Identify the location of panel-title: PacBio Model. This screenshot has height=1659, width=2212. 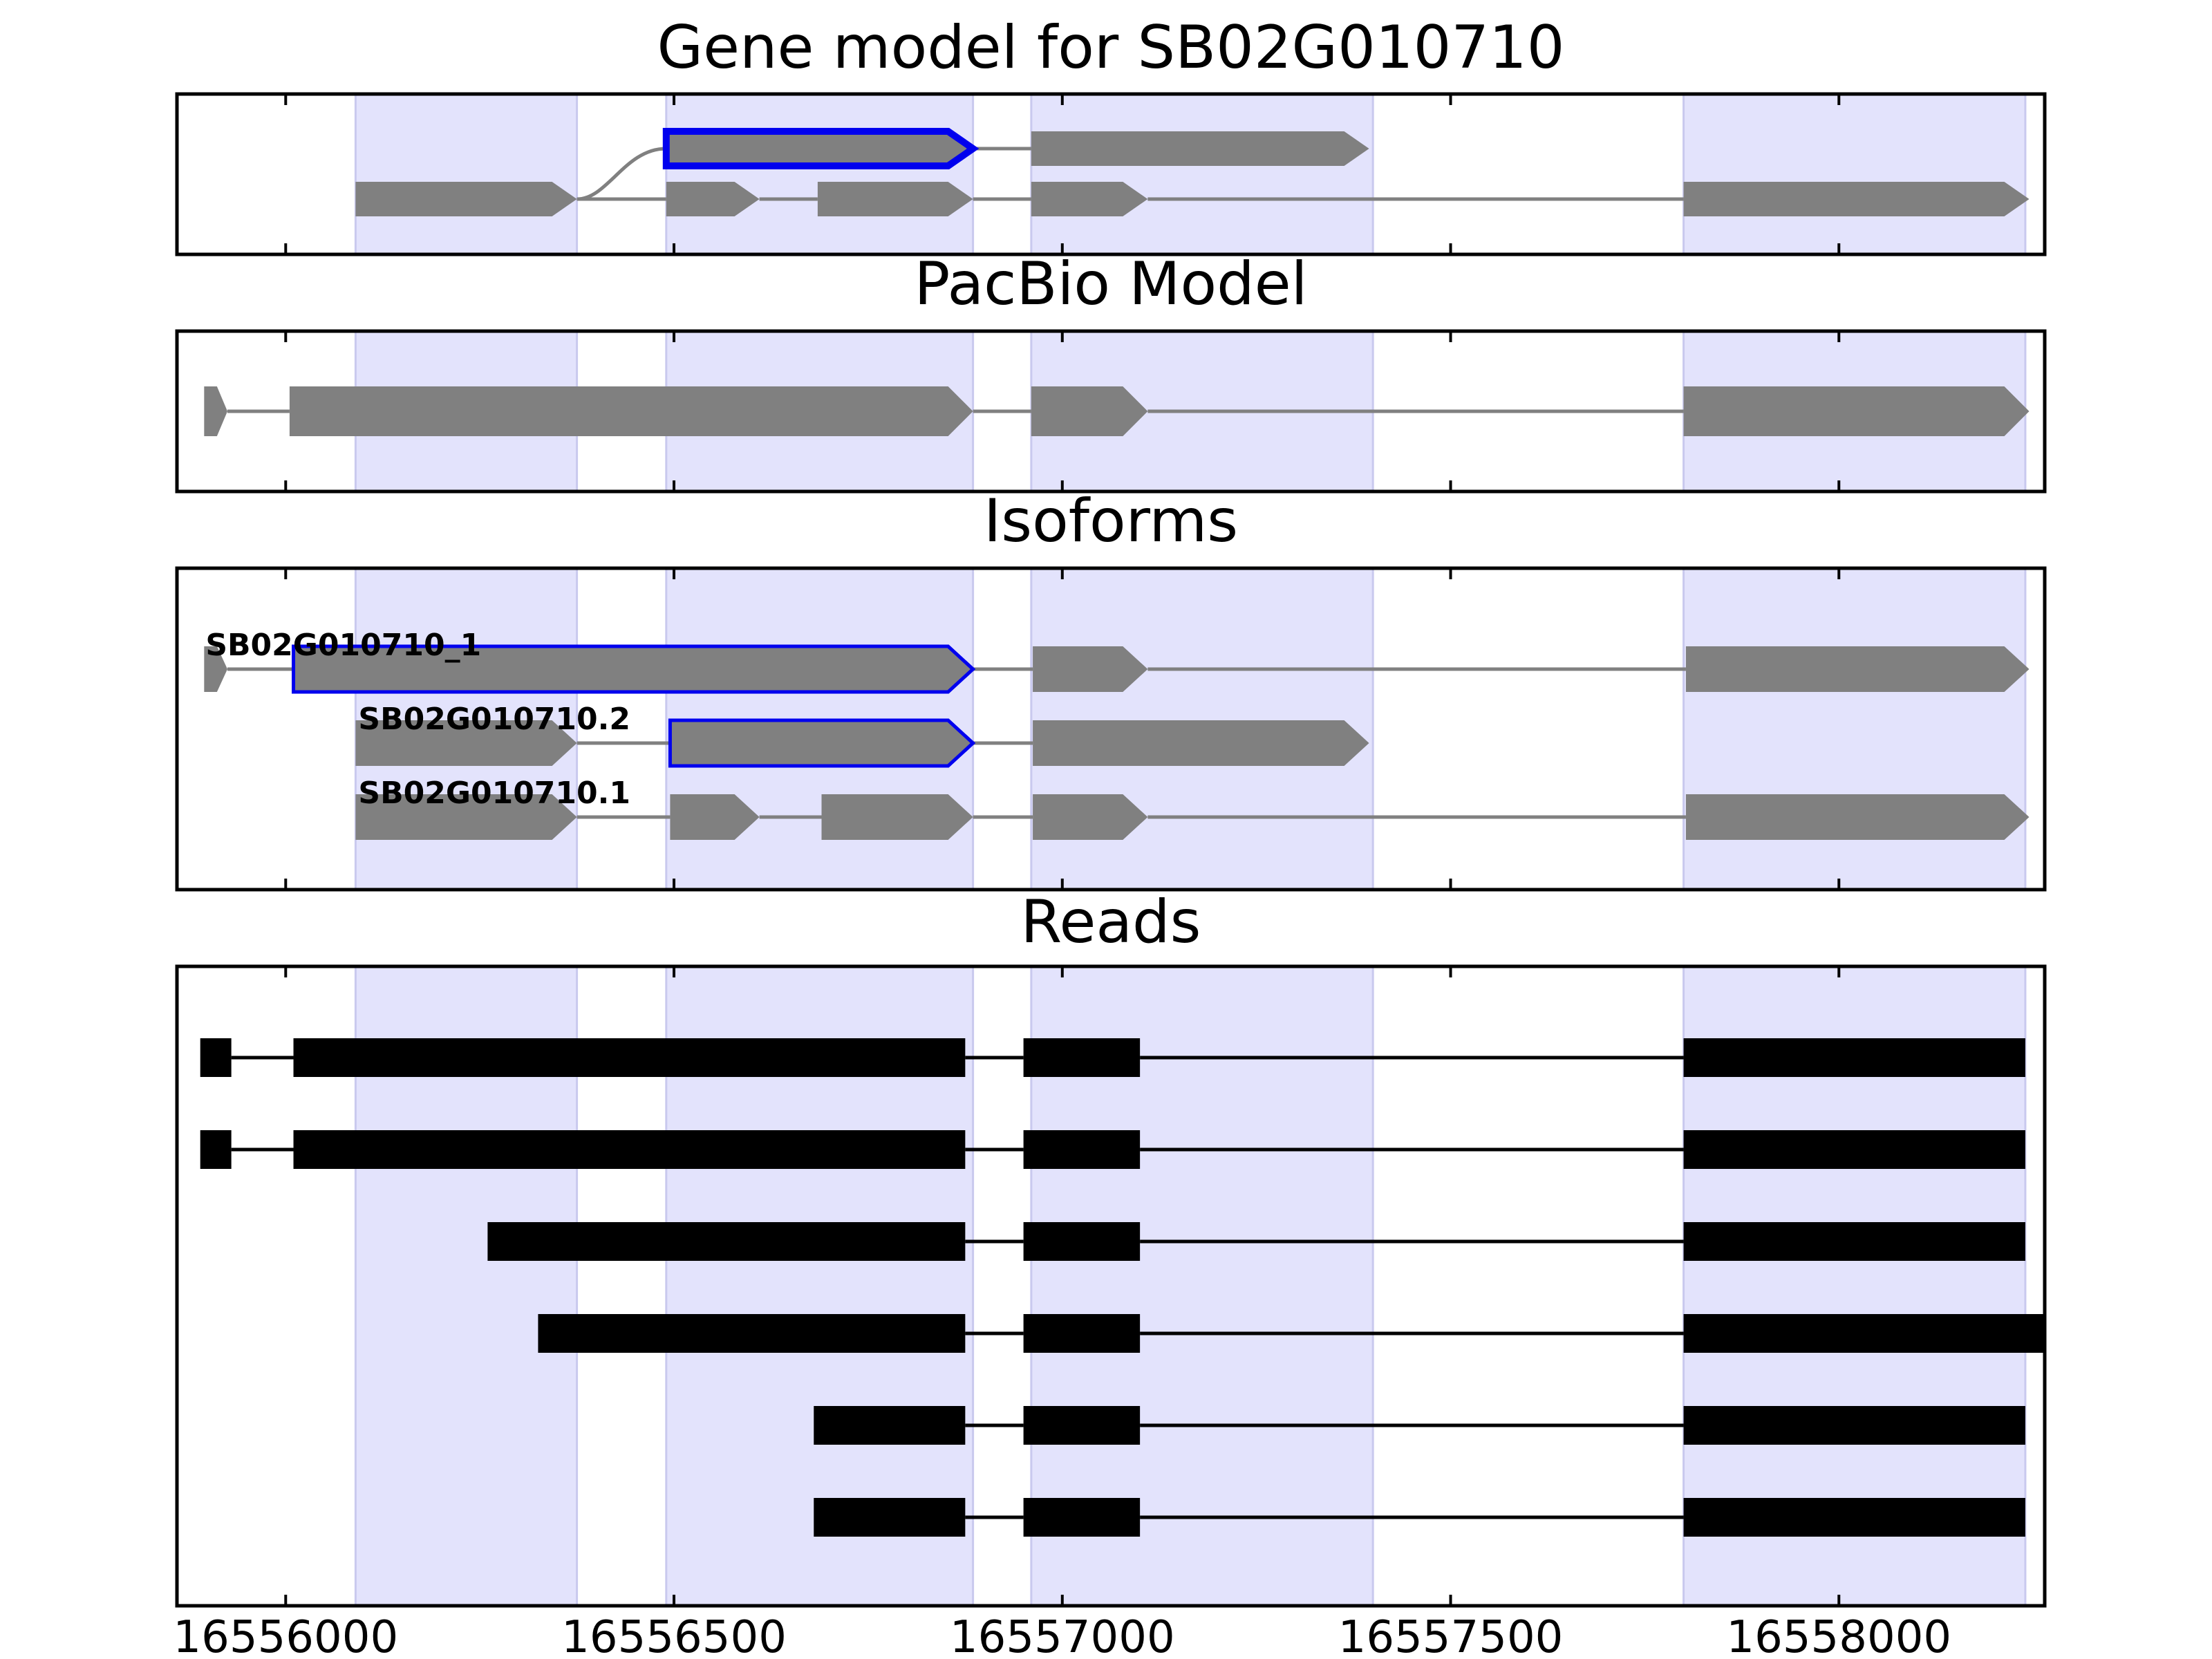
(1110, 284).